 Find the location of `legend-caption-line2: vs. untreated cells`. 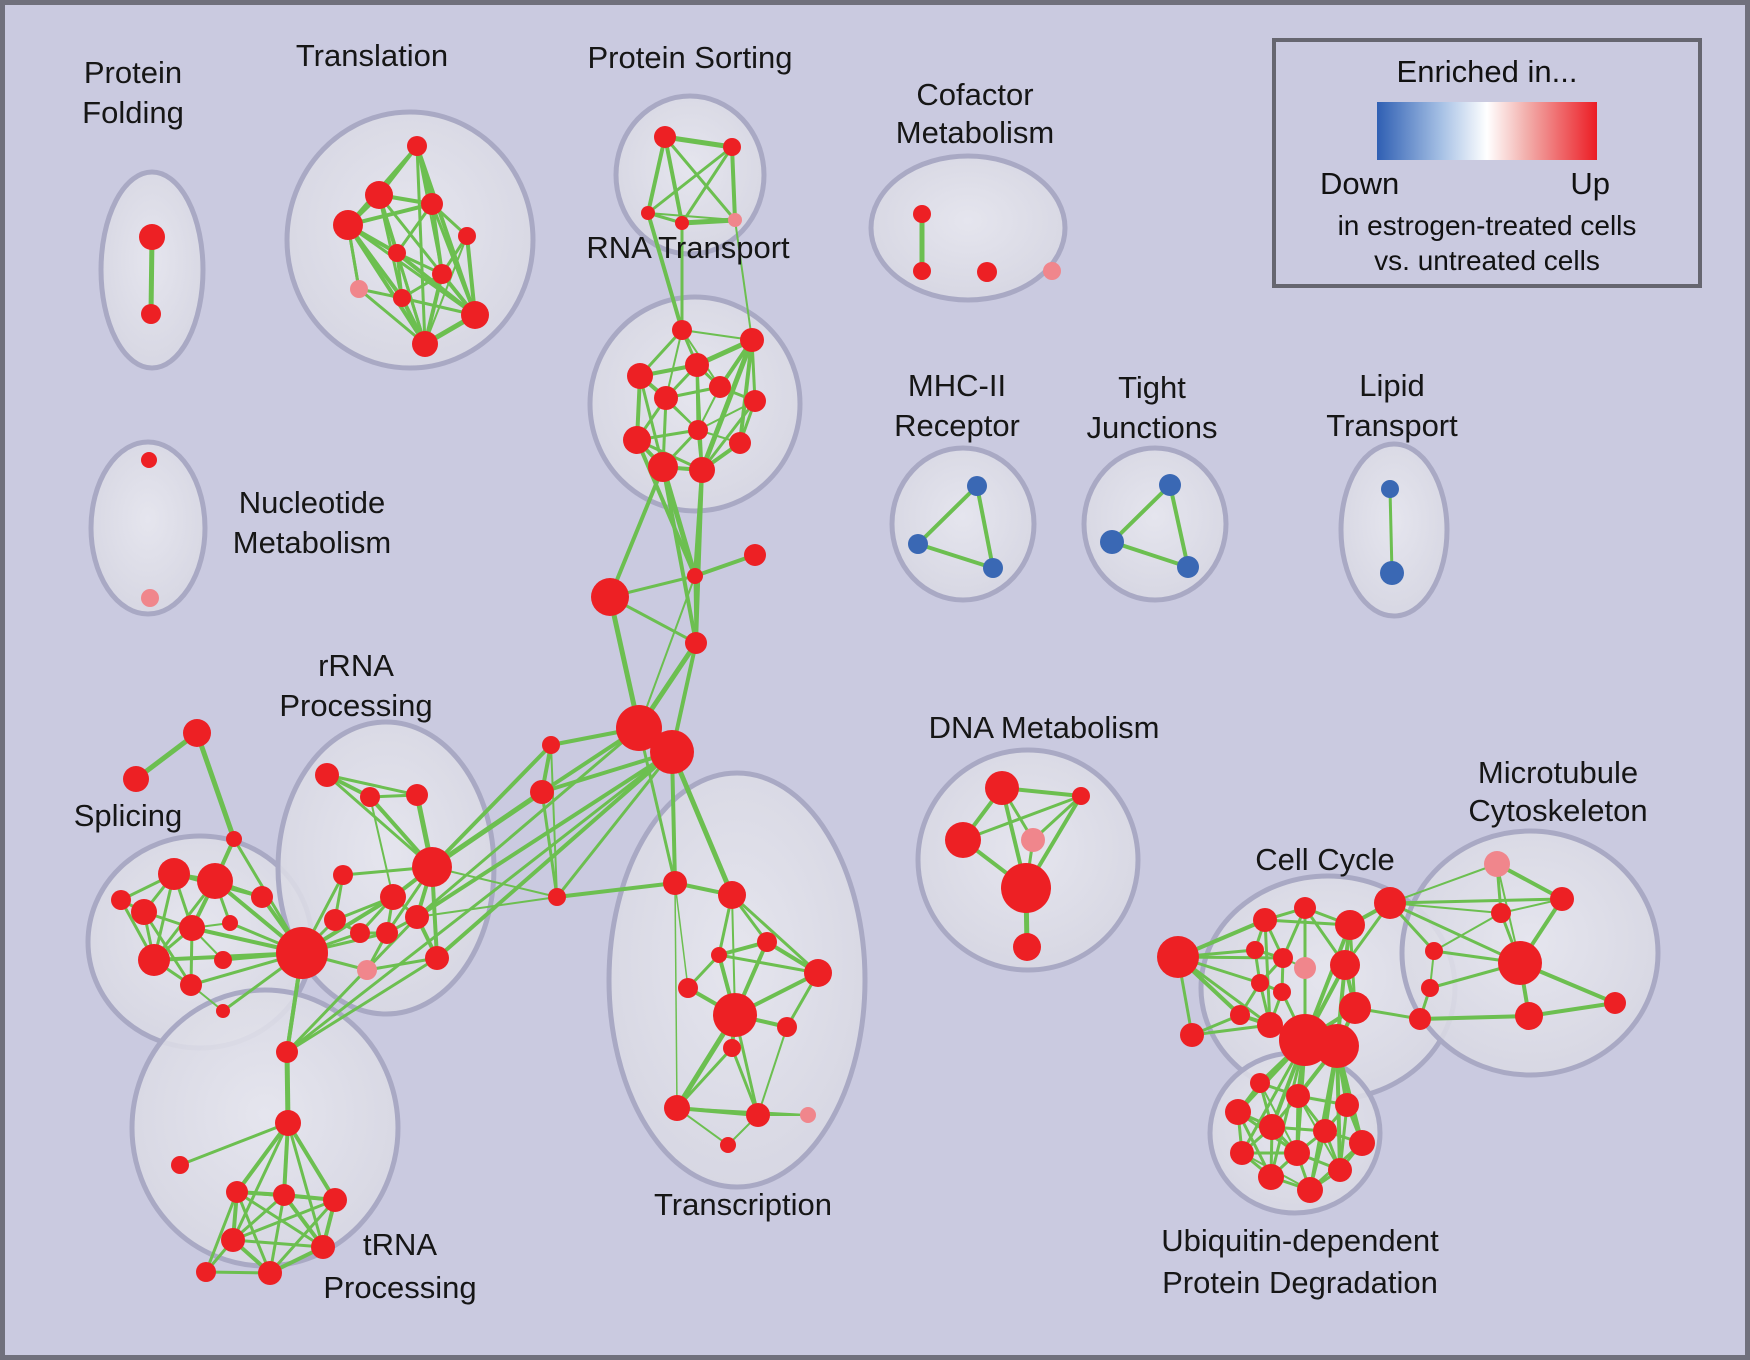

legend-caption-line2: vs. untreated cells is located at coordinates (1487, 260).